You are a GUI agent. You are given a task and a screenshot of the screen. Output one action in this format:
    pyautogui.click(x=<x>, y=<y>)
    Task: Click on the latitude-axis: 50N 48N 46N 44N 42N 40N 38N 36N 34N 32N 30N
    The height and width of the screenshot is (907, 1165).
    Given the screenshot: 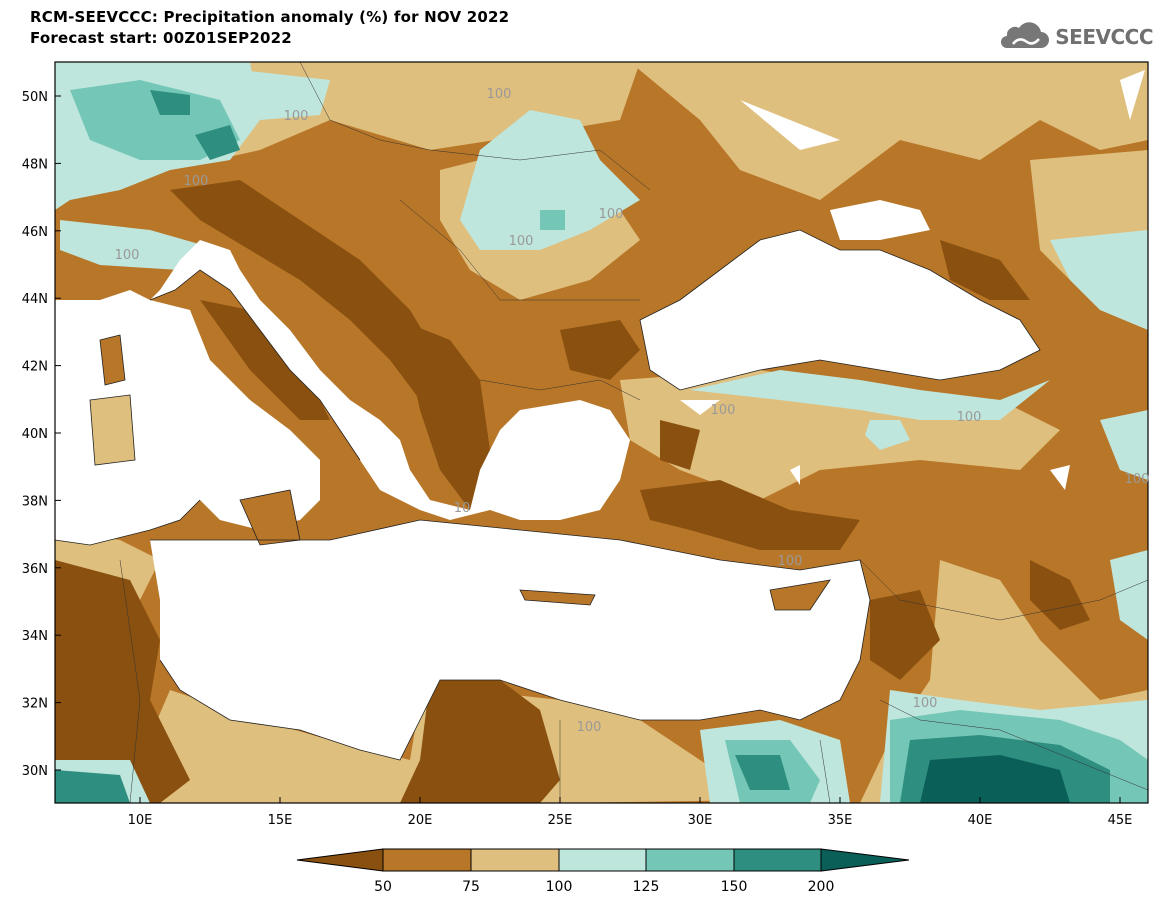 What is the action you would take?
    pyautogui.click(x=41, y=434)
    